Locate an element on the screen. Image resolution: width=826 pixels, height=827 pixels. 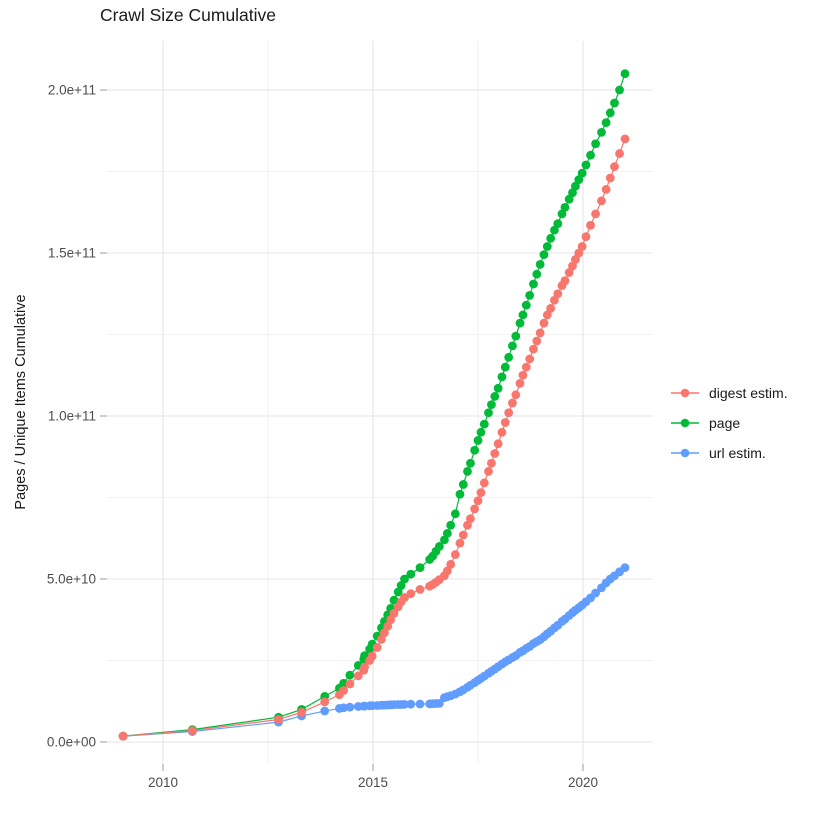
svg-text: 5.0e+10 is located at coordinates (71, 579).